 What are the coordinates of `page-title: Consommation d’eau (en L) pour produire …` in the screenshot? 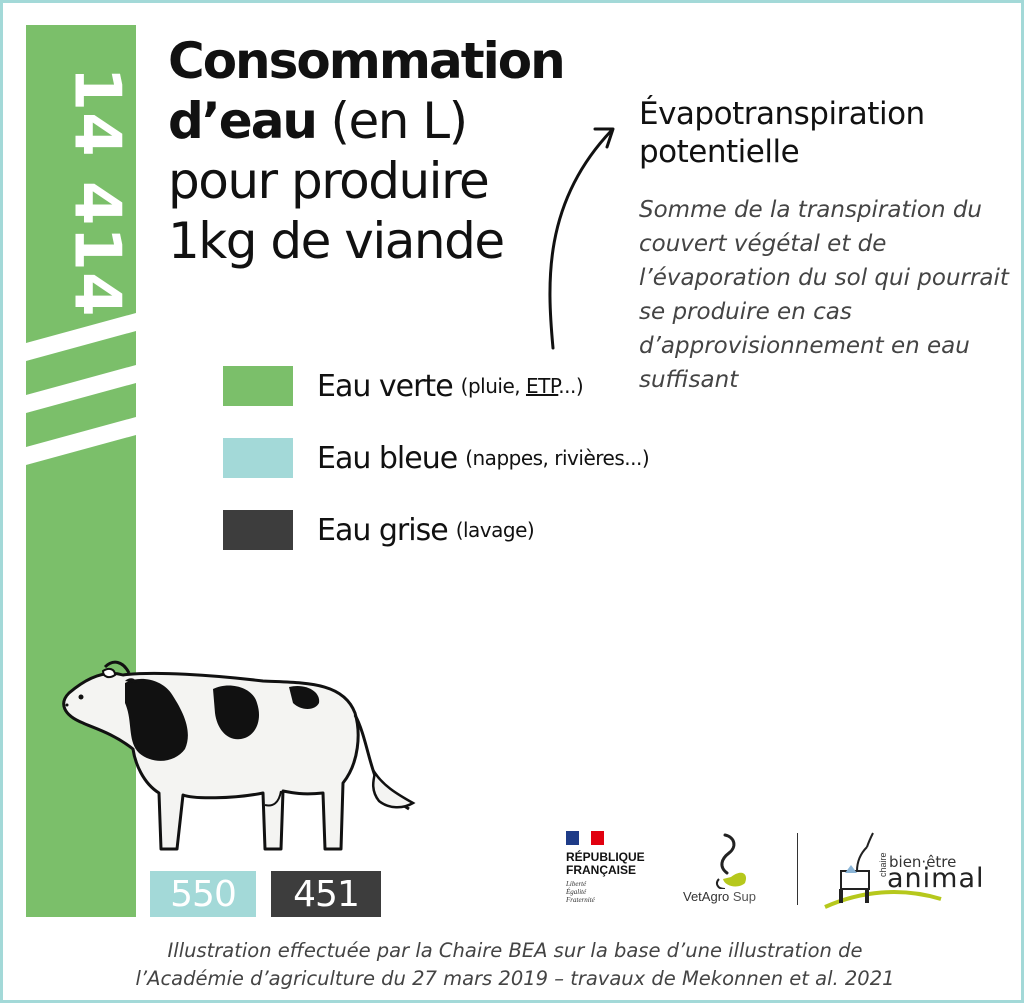 It's located at (378, 151).